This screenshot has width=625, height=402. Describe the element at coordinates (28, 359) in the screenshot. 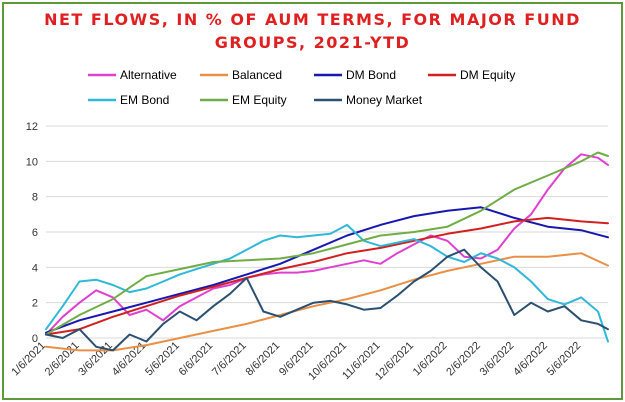

I see `x-tick-label: 1/6/2021` at that location.